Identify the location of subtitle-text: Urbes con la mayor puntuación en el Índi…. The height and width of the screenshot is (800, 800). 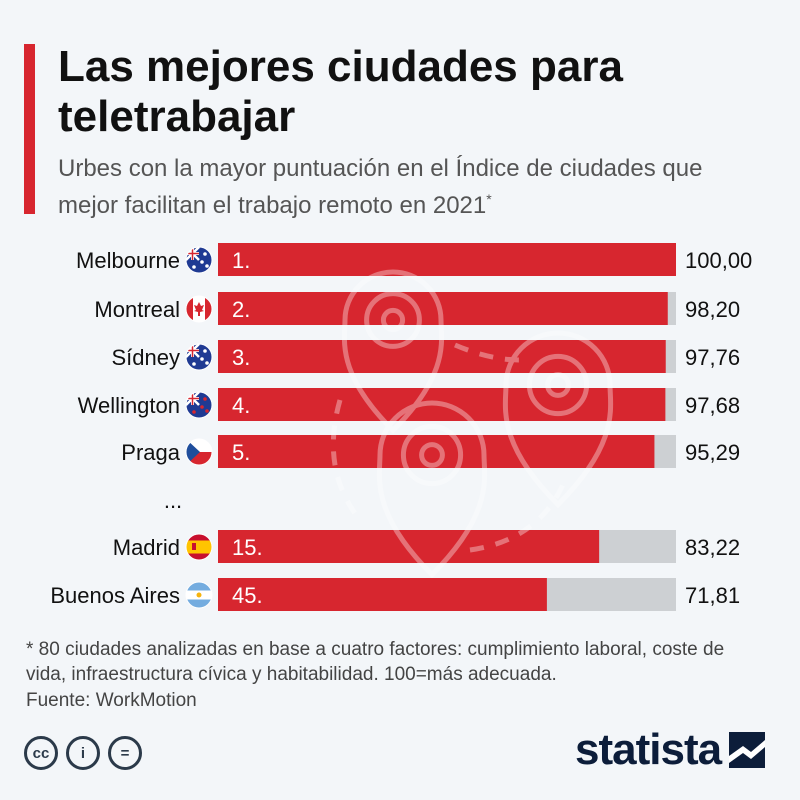
(380, 187).